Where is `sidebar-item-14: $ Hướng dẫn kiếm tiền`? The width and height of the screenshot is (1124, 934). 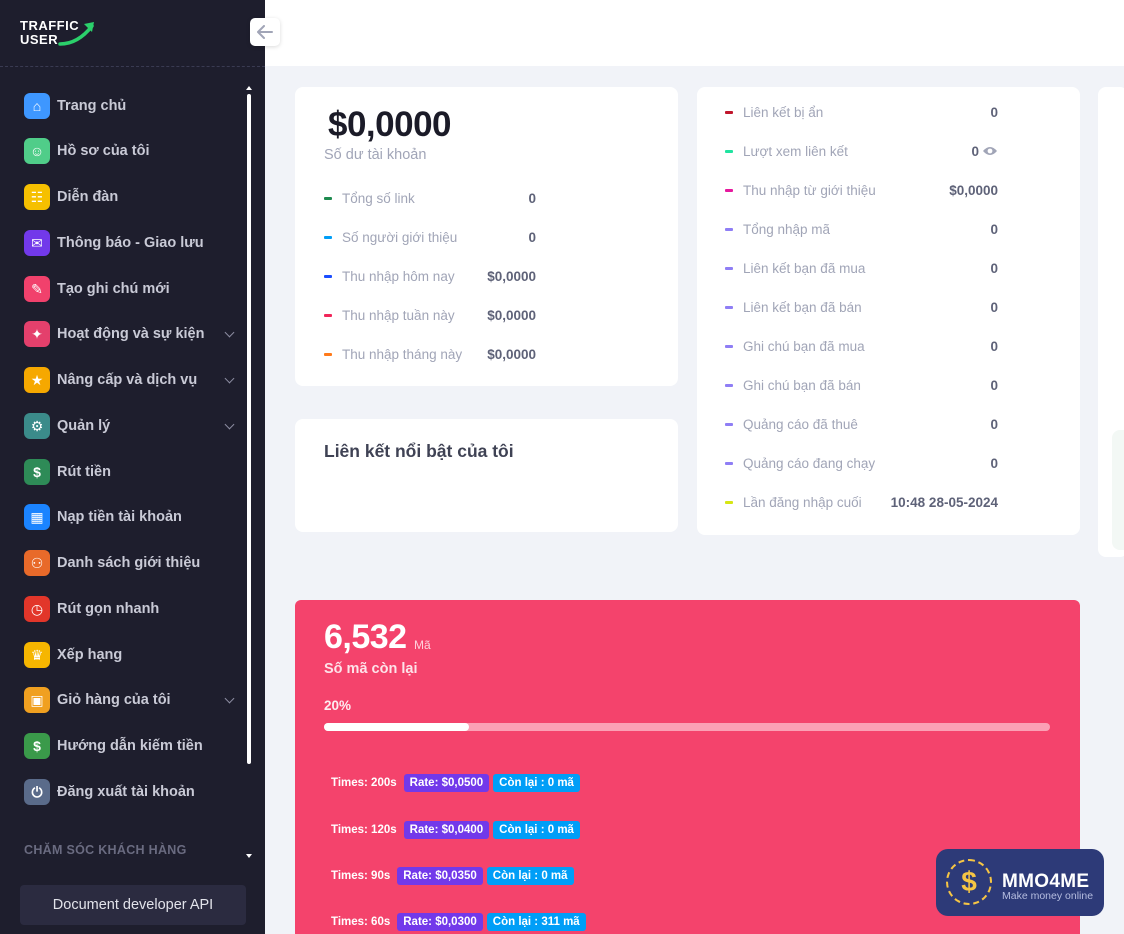 sidebar-item-14: $ Hướng dẫn kiếm tiền is located at coordinates (131, 746).